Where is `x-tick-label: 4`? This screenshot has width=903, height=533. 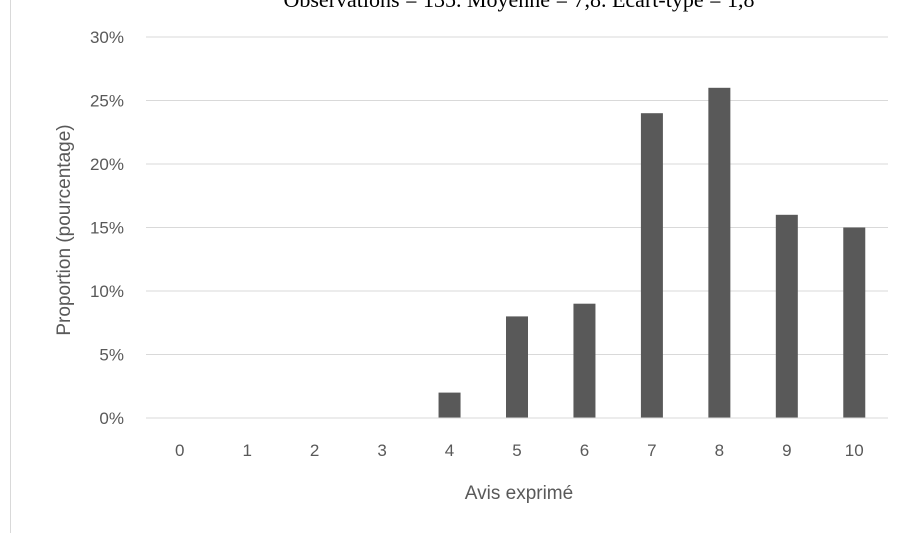 x-tick-label: 4 is located at coordinates (449, 450).